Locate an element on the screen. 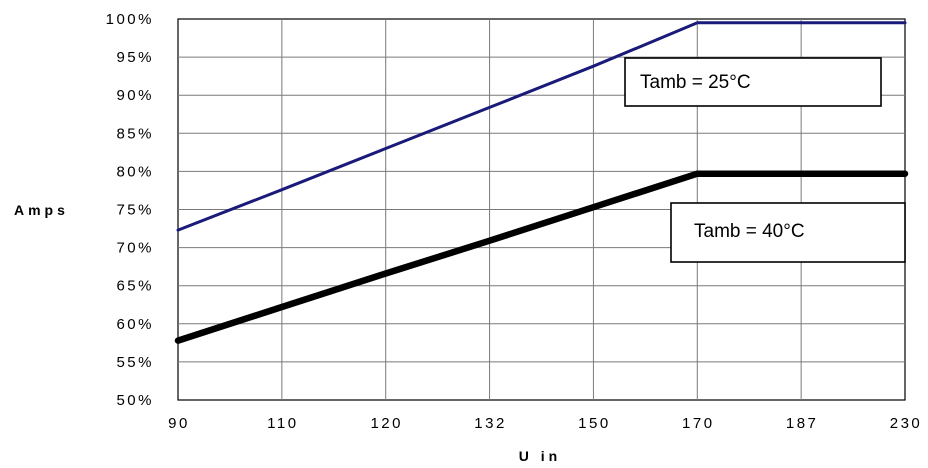 This screenshot has height=468, width=928. y-tick-label: 65% is located at coordinates (135, 286).